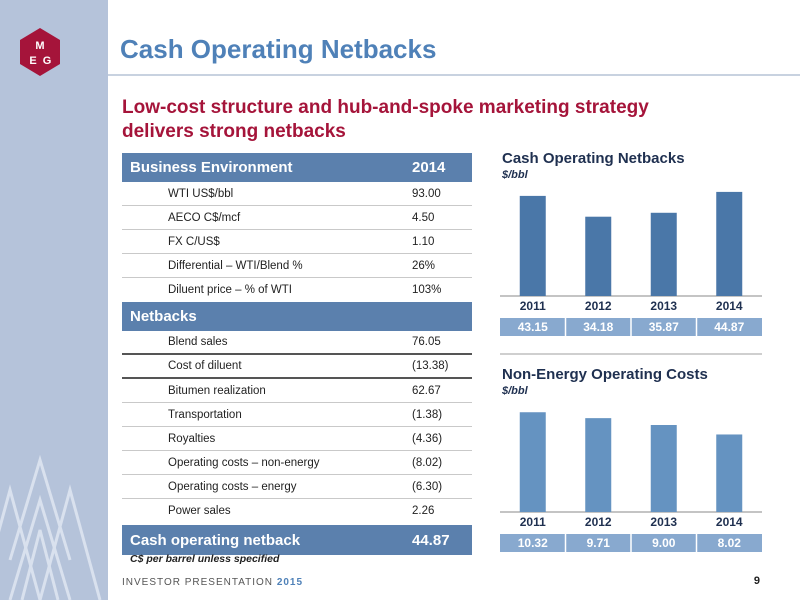  What do you see at coordinates (192, 438) in the screenshot?
I see `row-label: Royalties` at bounding box center [192, 438].